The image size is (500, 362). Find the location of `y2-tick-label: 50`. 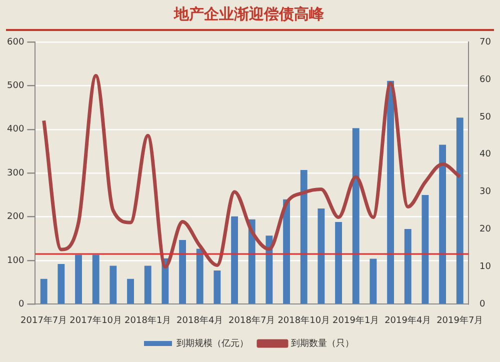

y2-tick-label: 50 is located at coordinates (486, 117).